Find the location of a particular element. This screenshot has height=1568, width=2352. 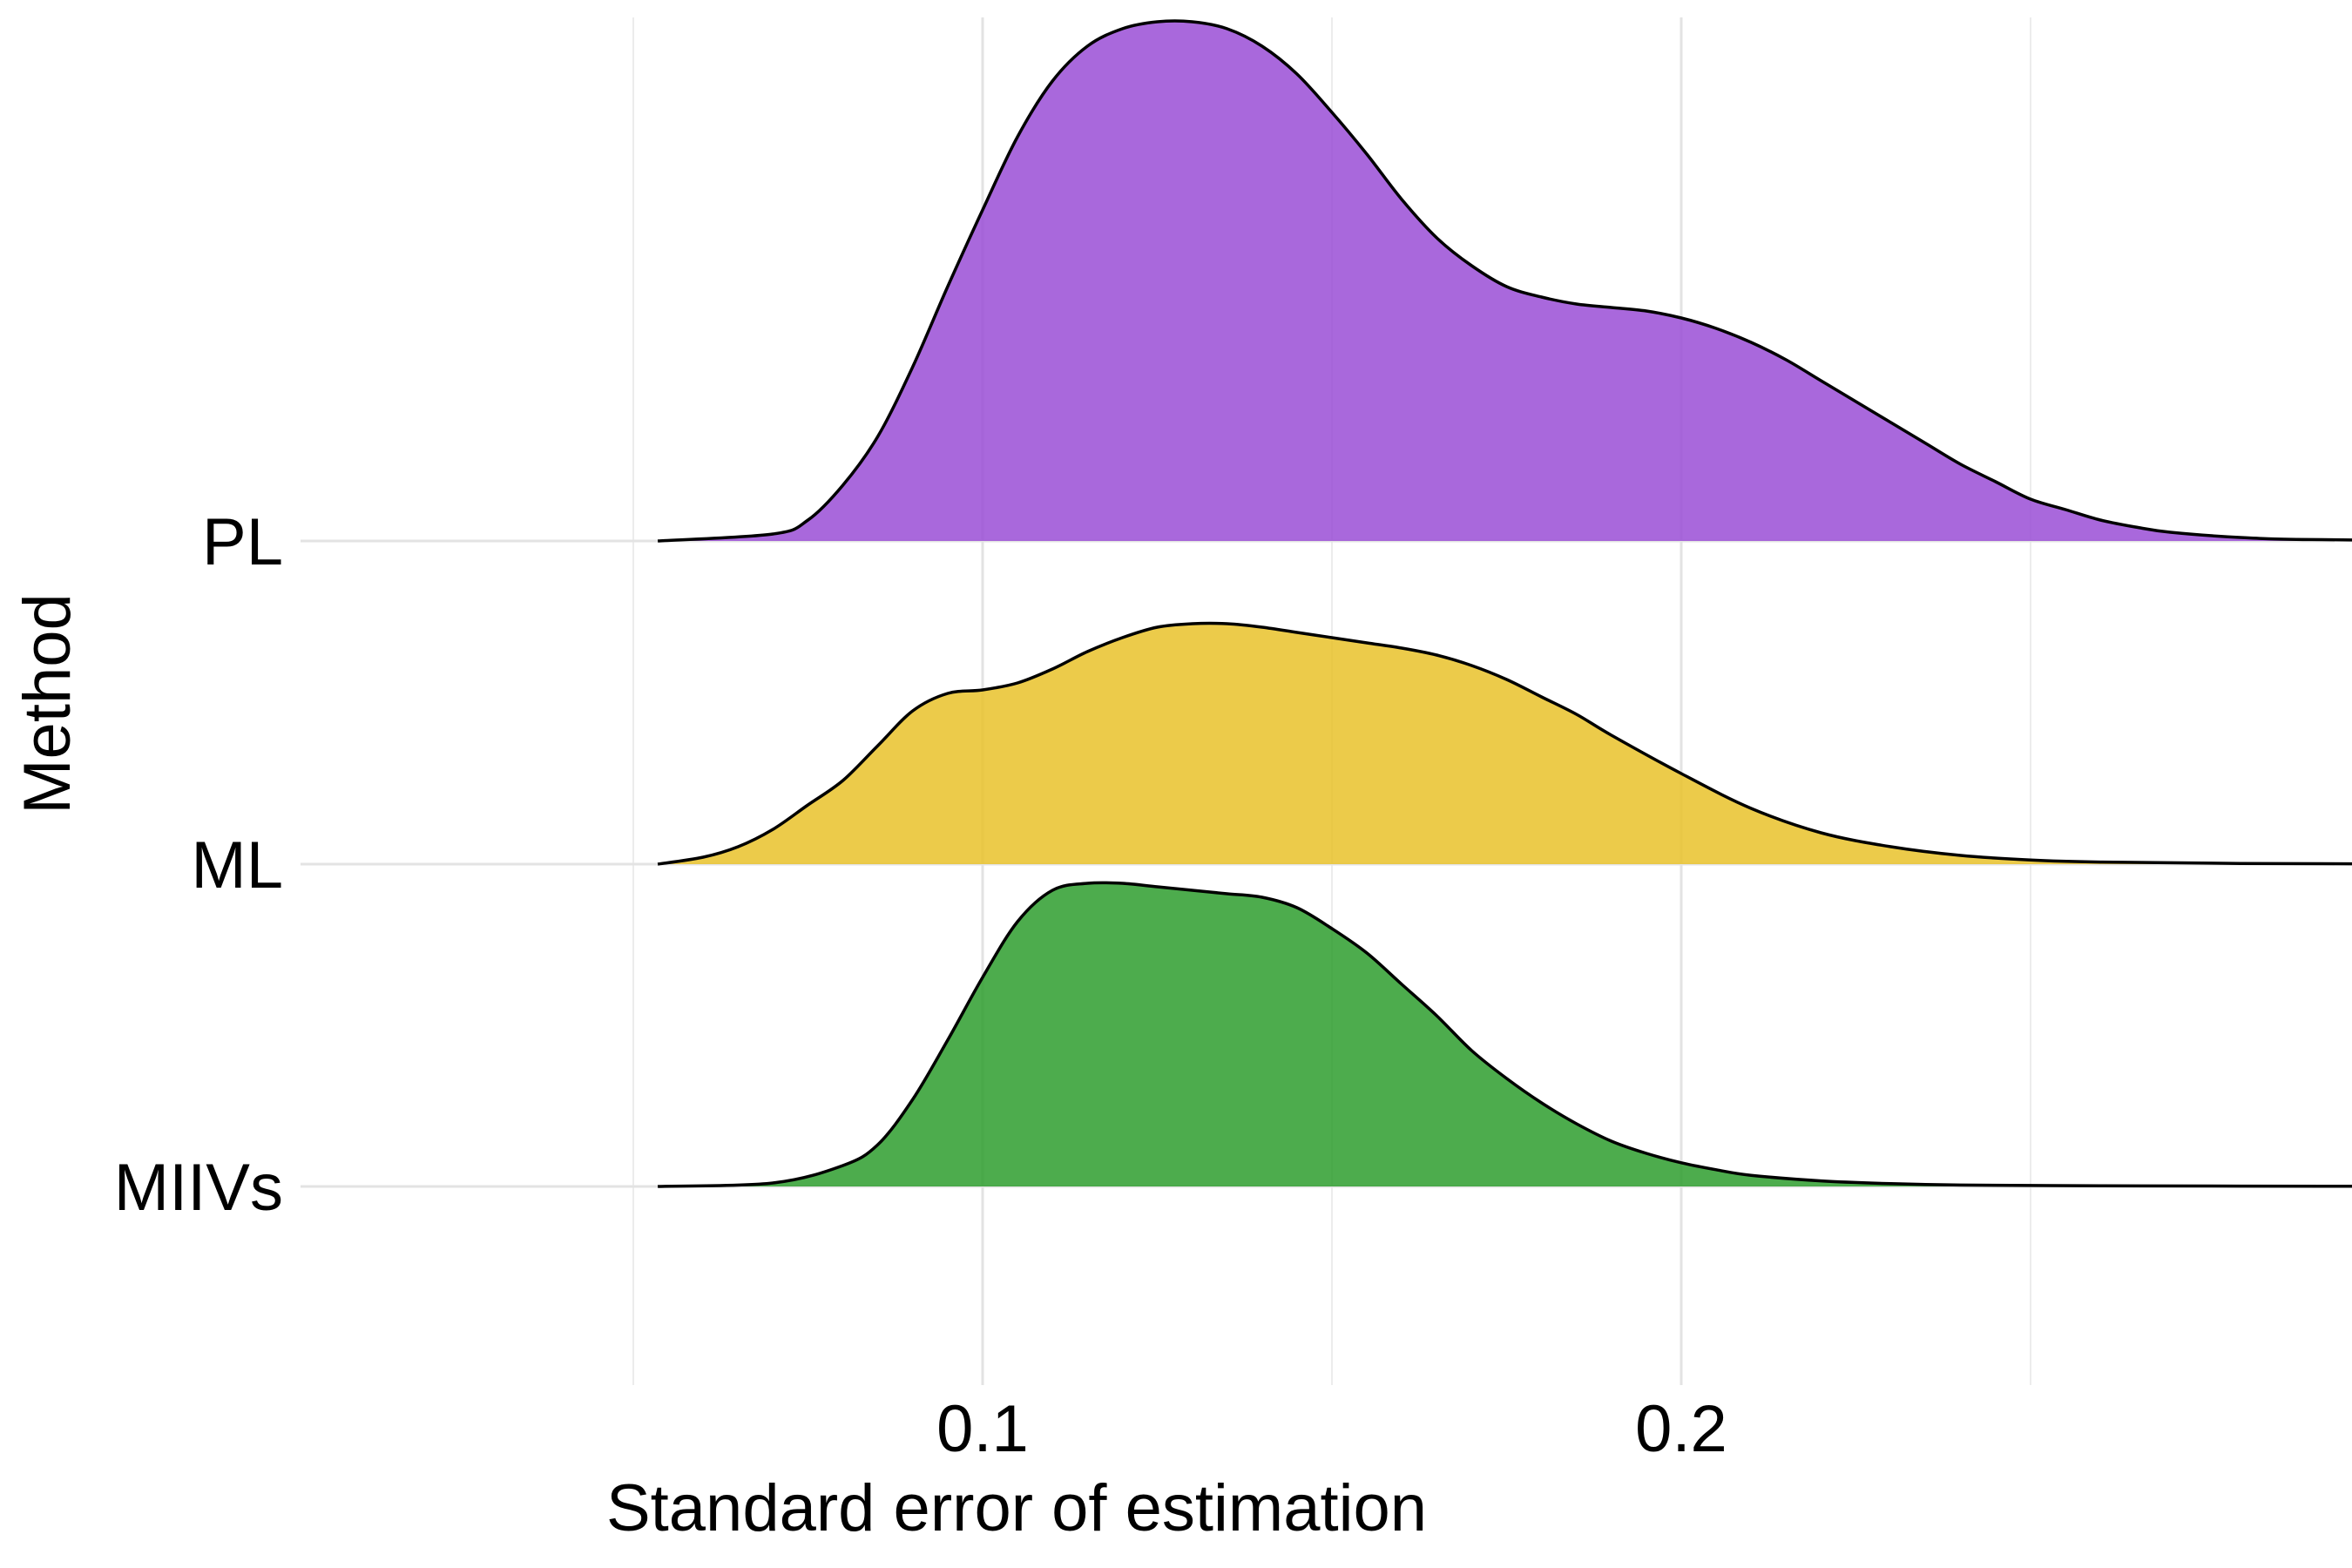

y-tick-labels: MIIVs ML PL is located at coordinates (198, 865).